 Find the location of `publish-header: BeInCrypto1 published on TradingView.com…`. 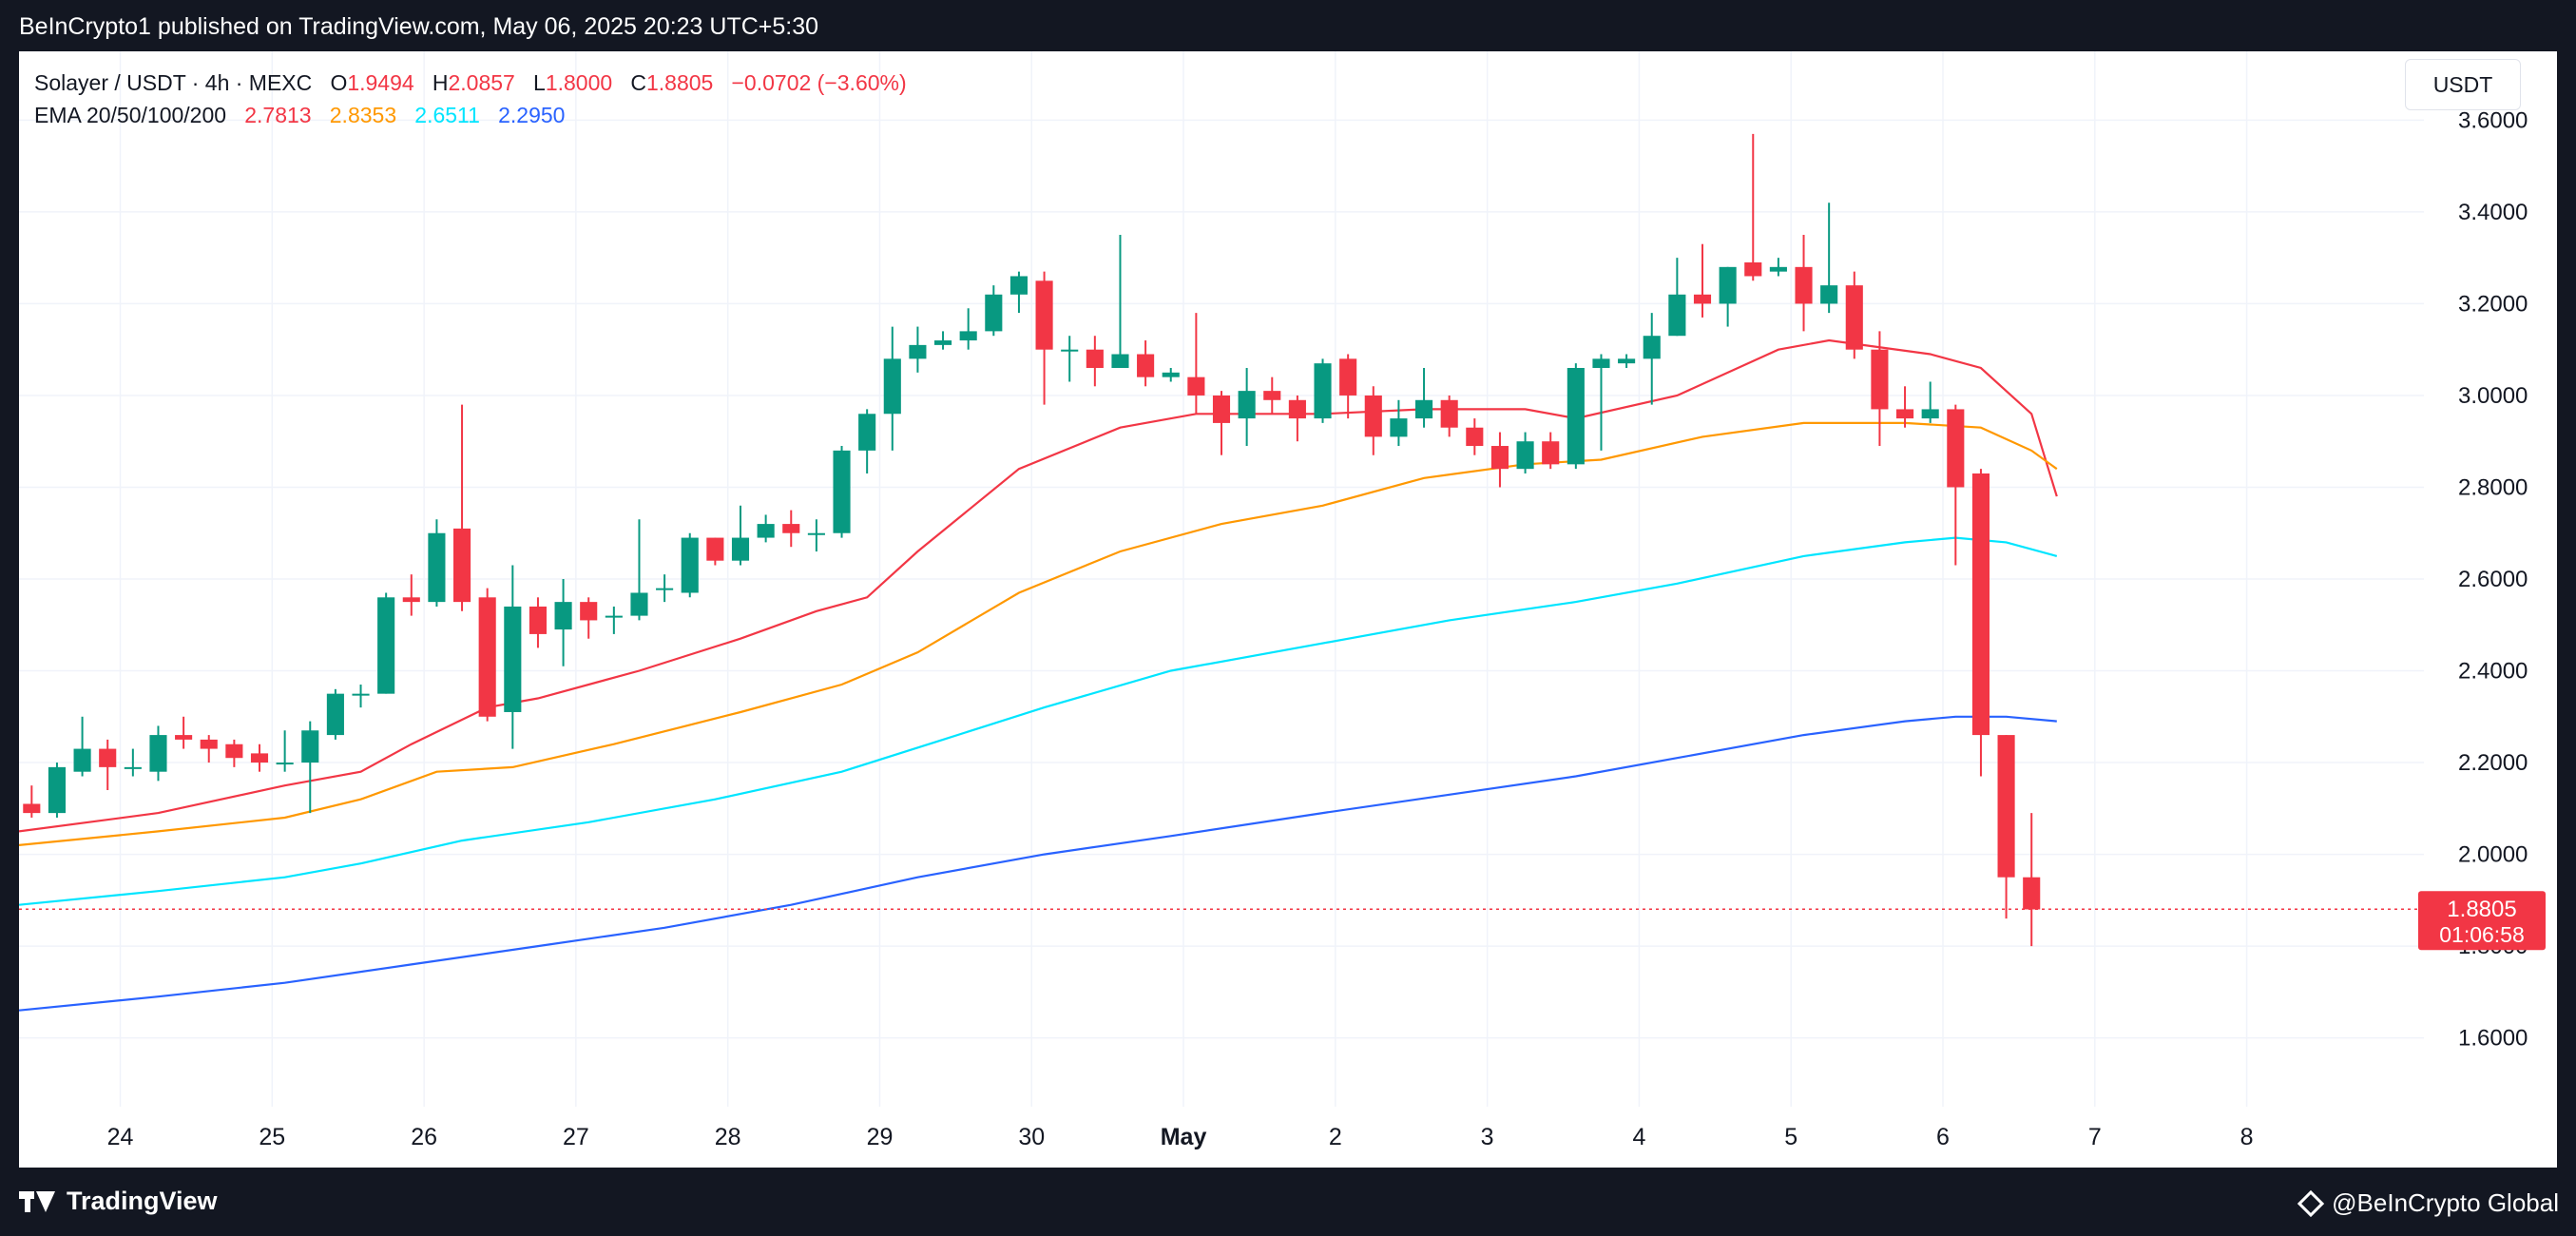

publish-header: BeInCrypto1 published on TradingView.com… is located at coordinates (1288, 26).